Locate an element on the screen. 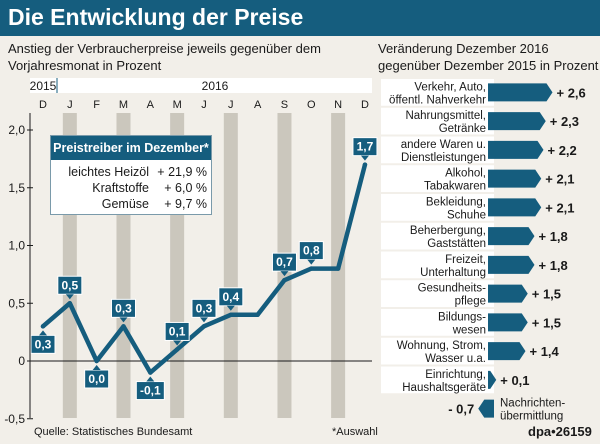  category-label: Getränke is located at coordinates (462, 129).